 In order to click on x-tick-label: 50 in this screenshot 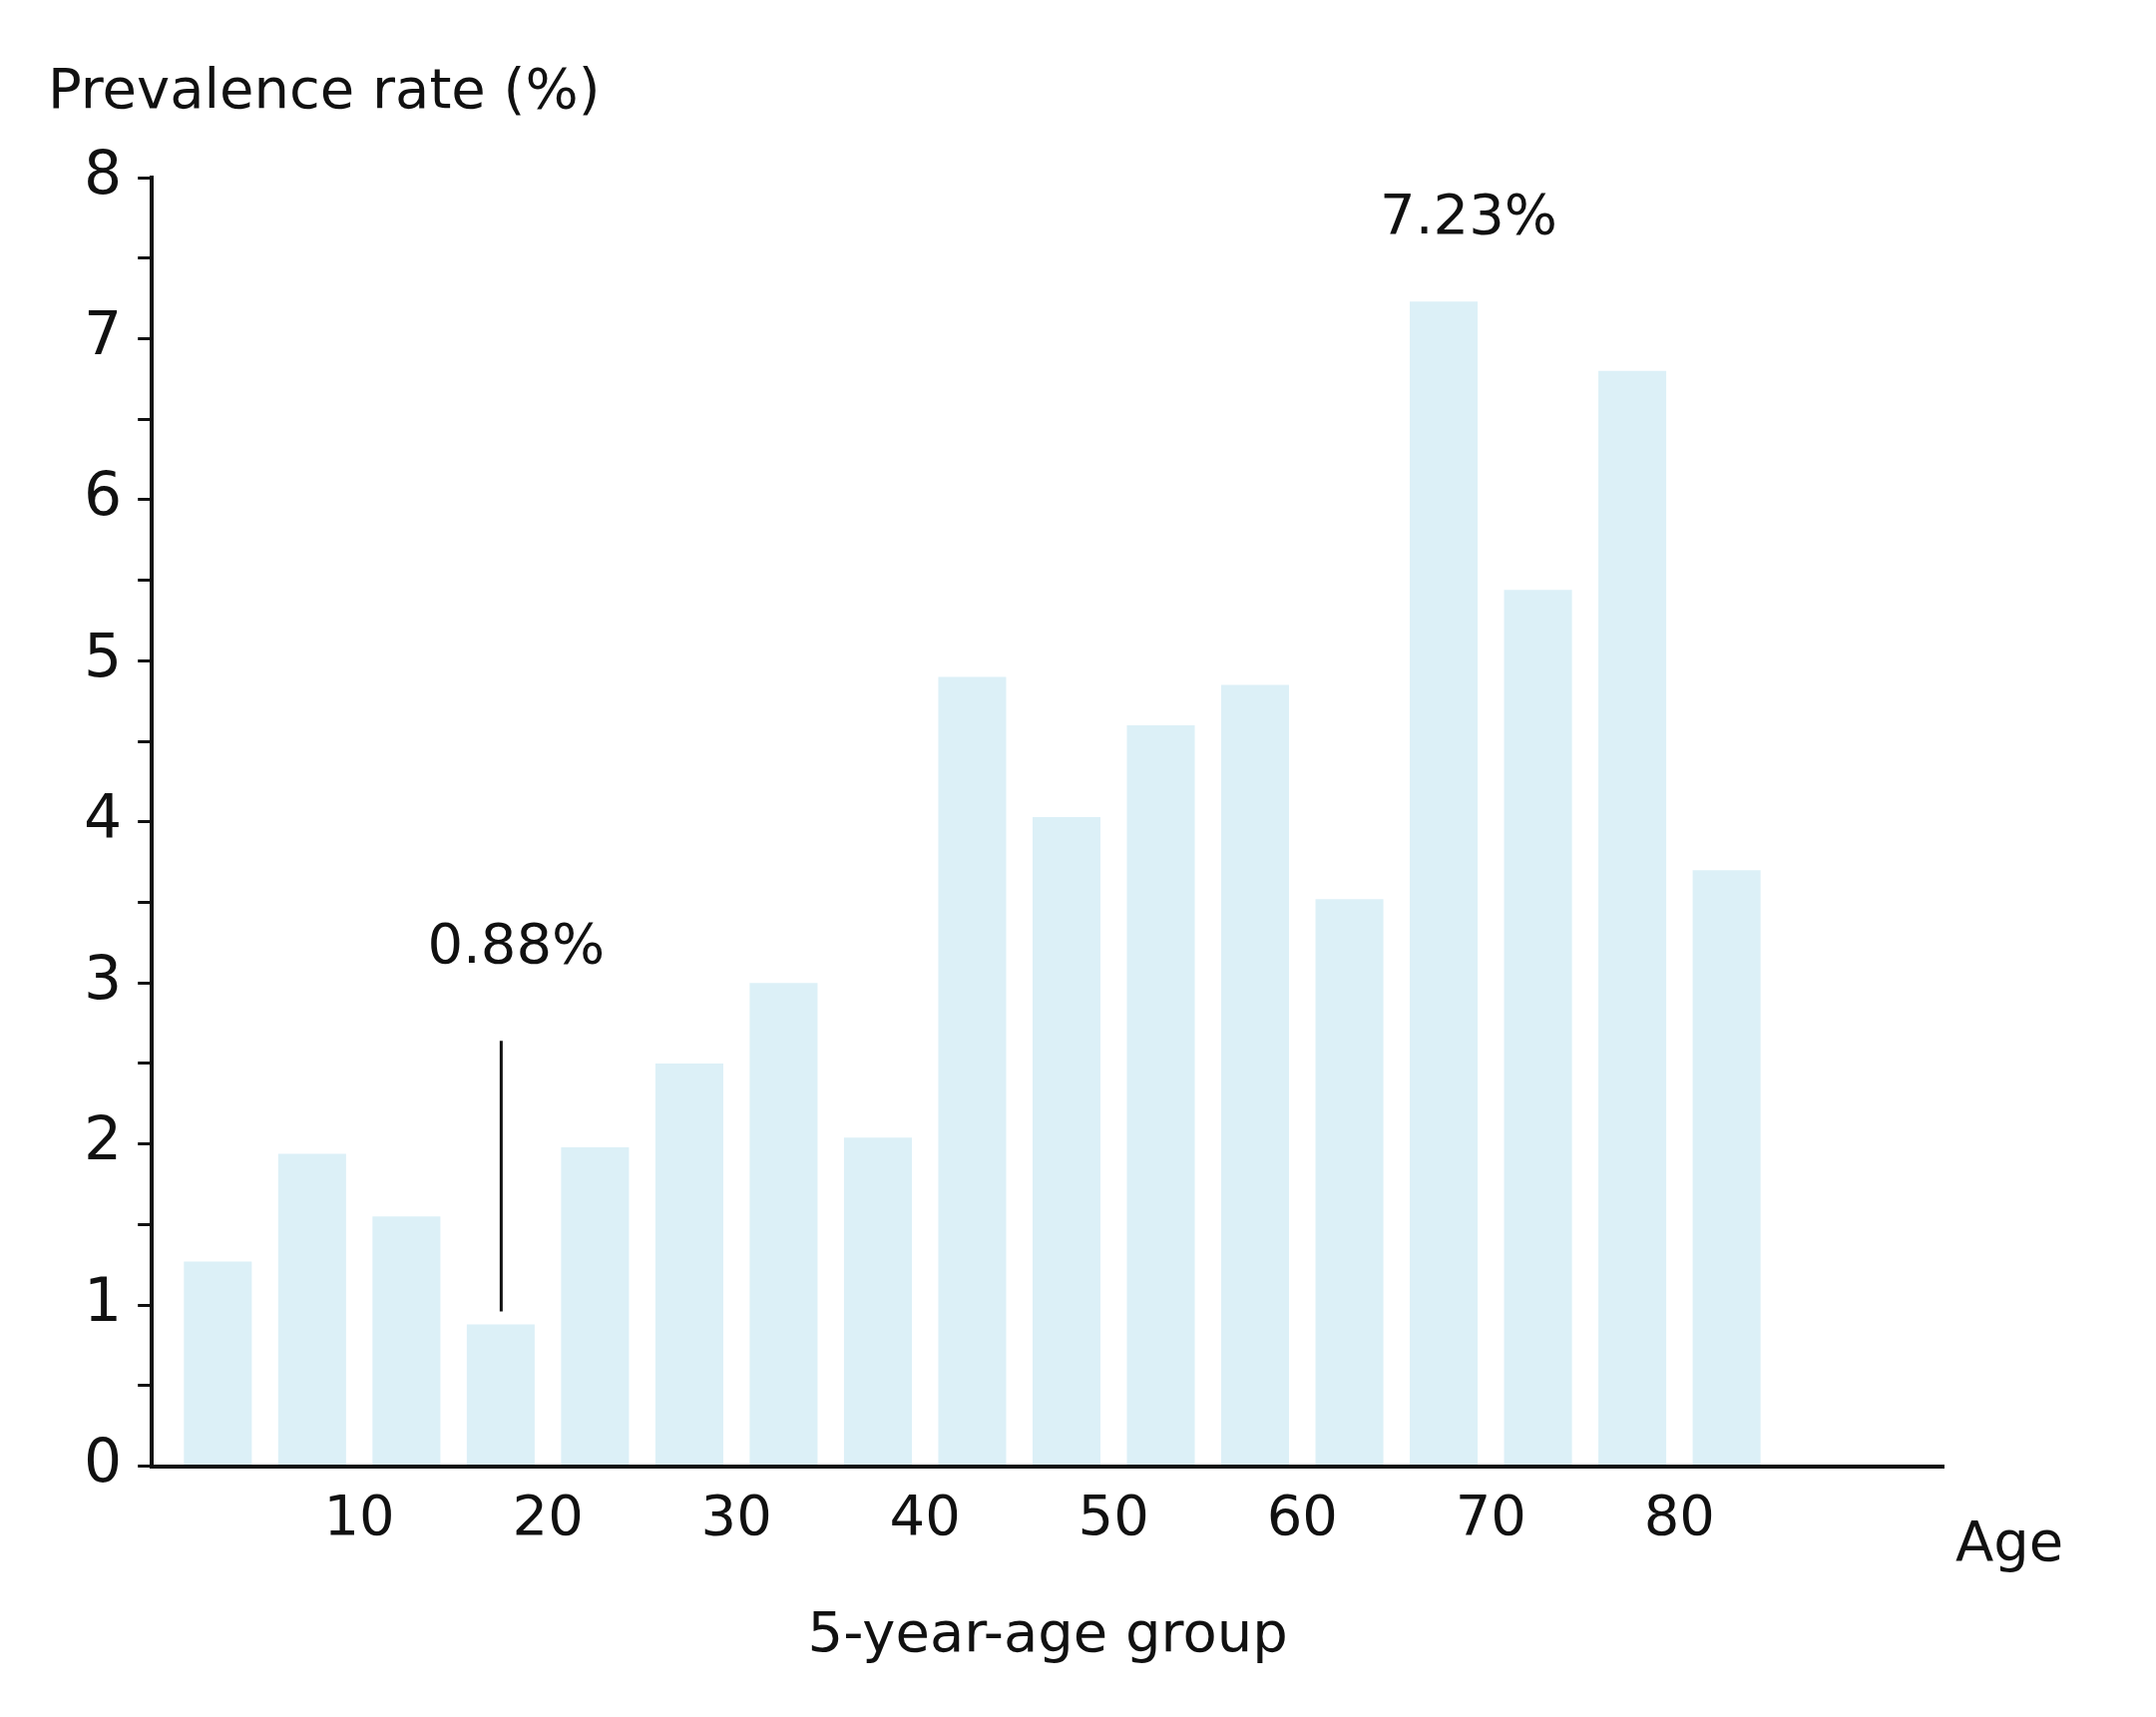, I will do `click(1113, 1514)`.